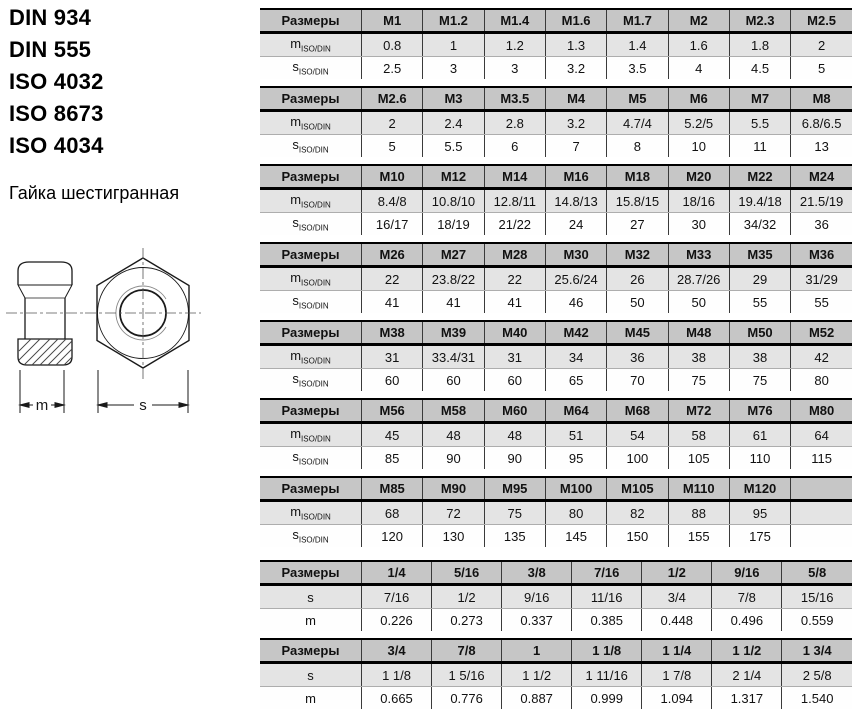  I want to click on row-label: mISO/DIN, so click(311, 122).